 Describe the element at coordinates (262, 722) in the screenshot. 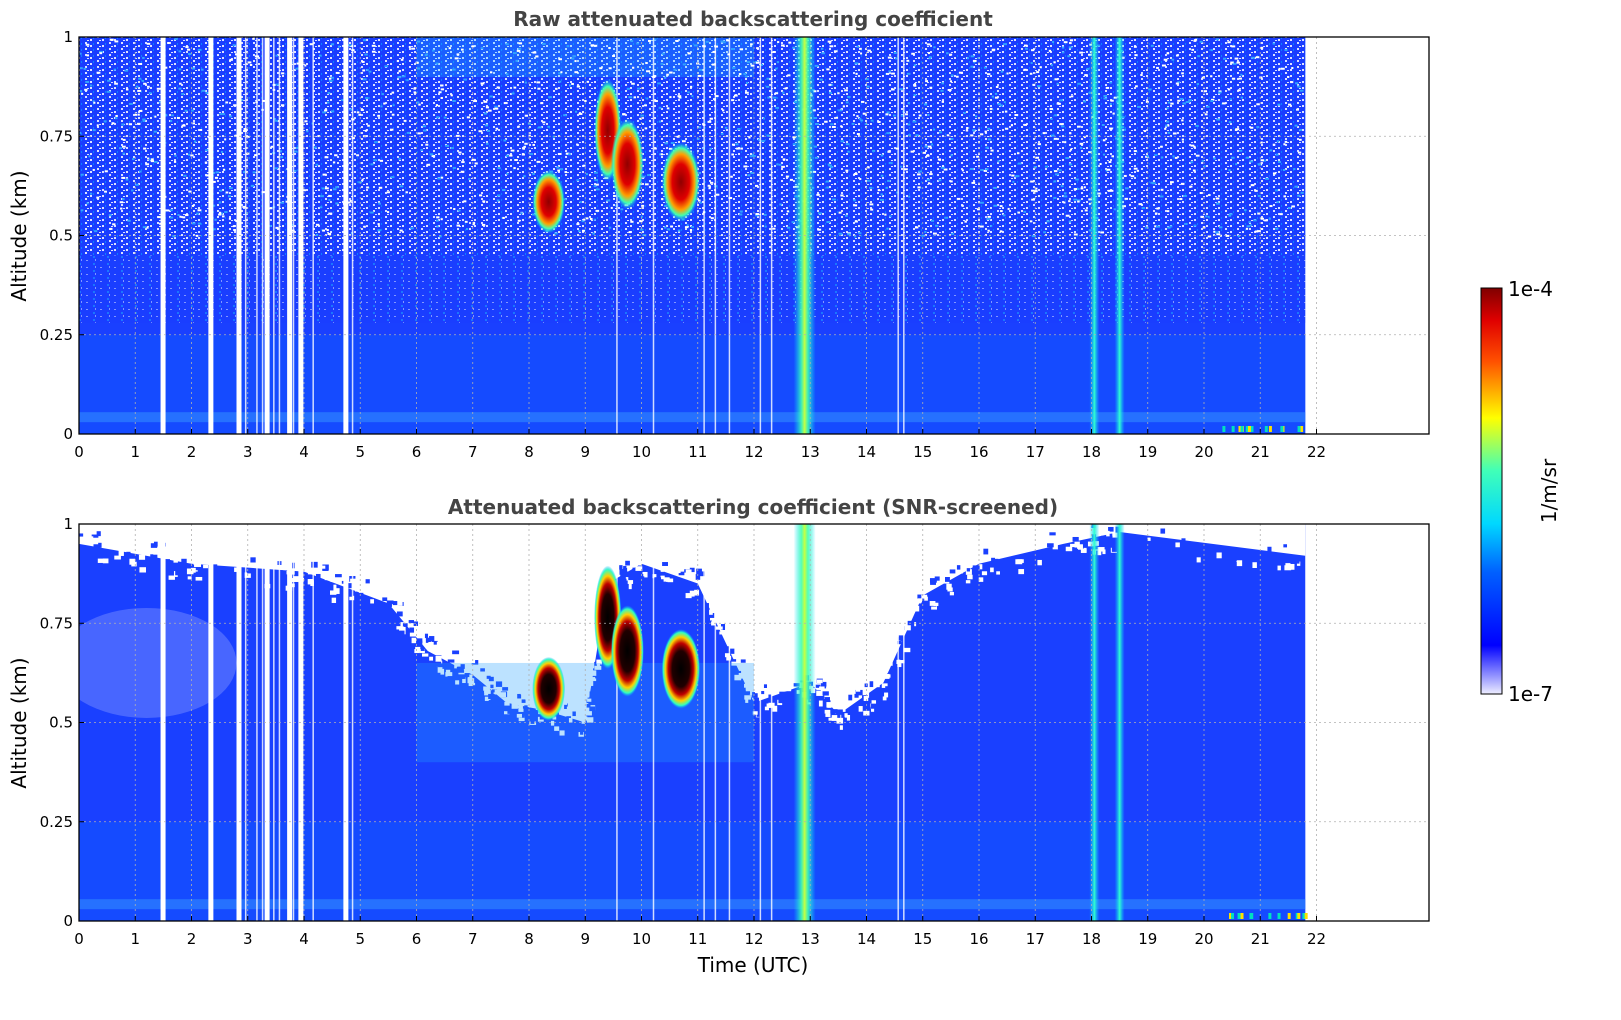

I see `data-gap-thin` at that location.